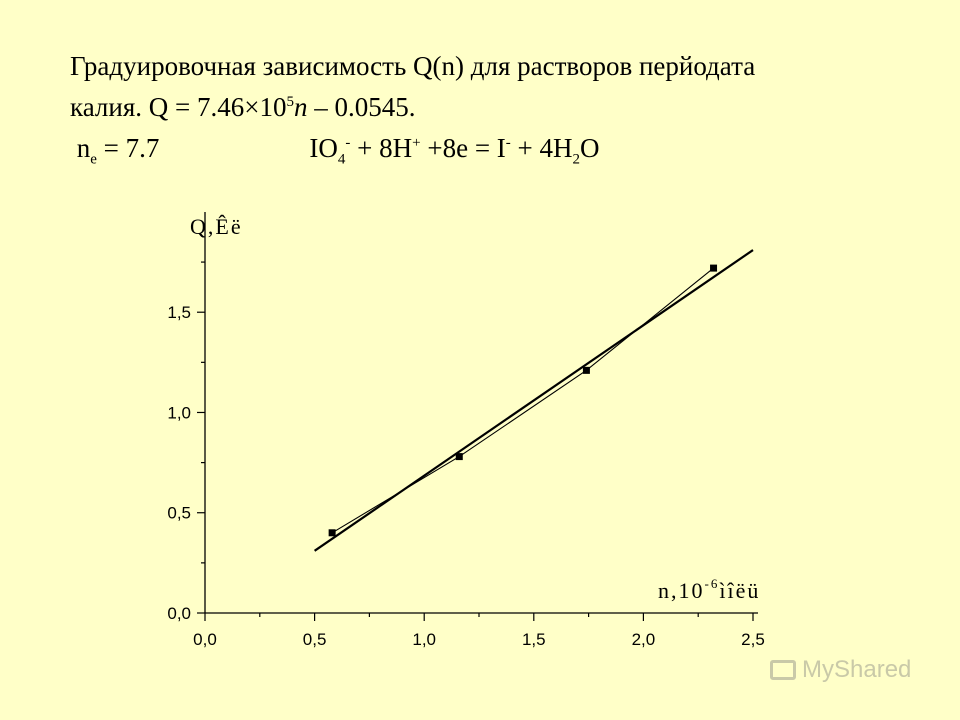  I want to click on title-line-2-b: – 0.0545., so click(361, 107).